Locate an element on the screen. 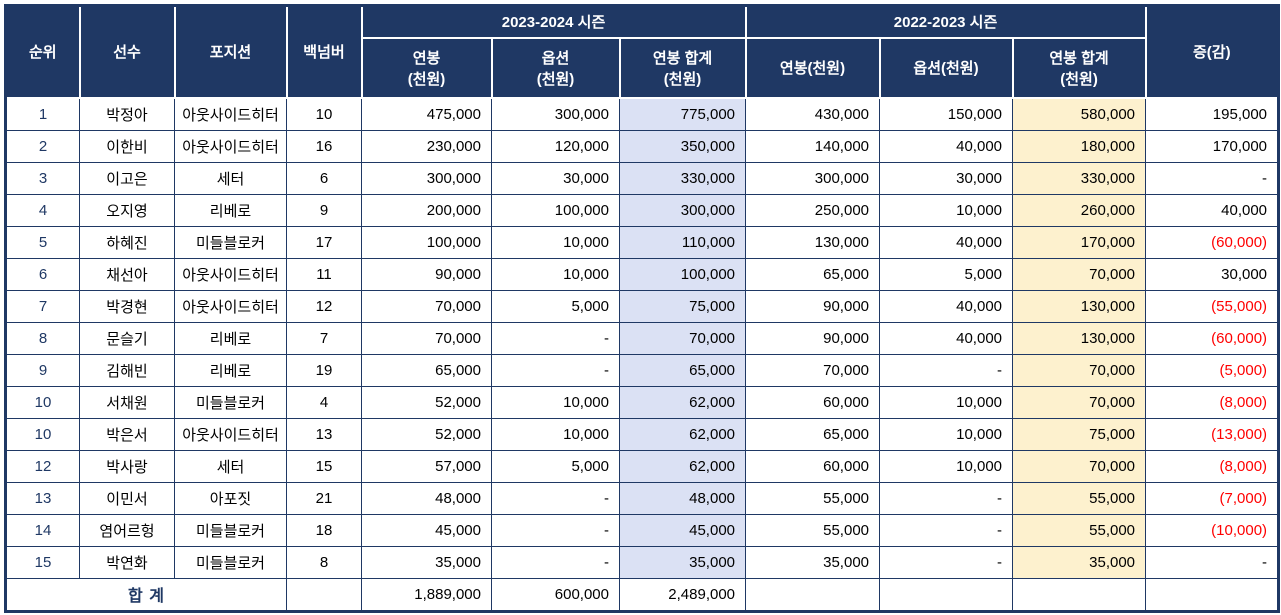 The height and width of the screenshot is (615, 1281). back-number-cell: 15 is located at coordinates (324, 466).